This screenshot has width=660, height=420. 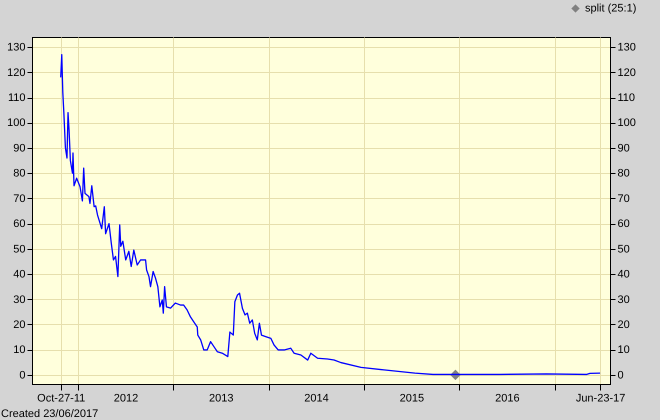 I want to click on y2-tick-label: 30, so click(x=624, y=300).